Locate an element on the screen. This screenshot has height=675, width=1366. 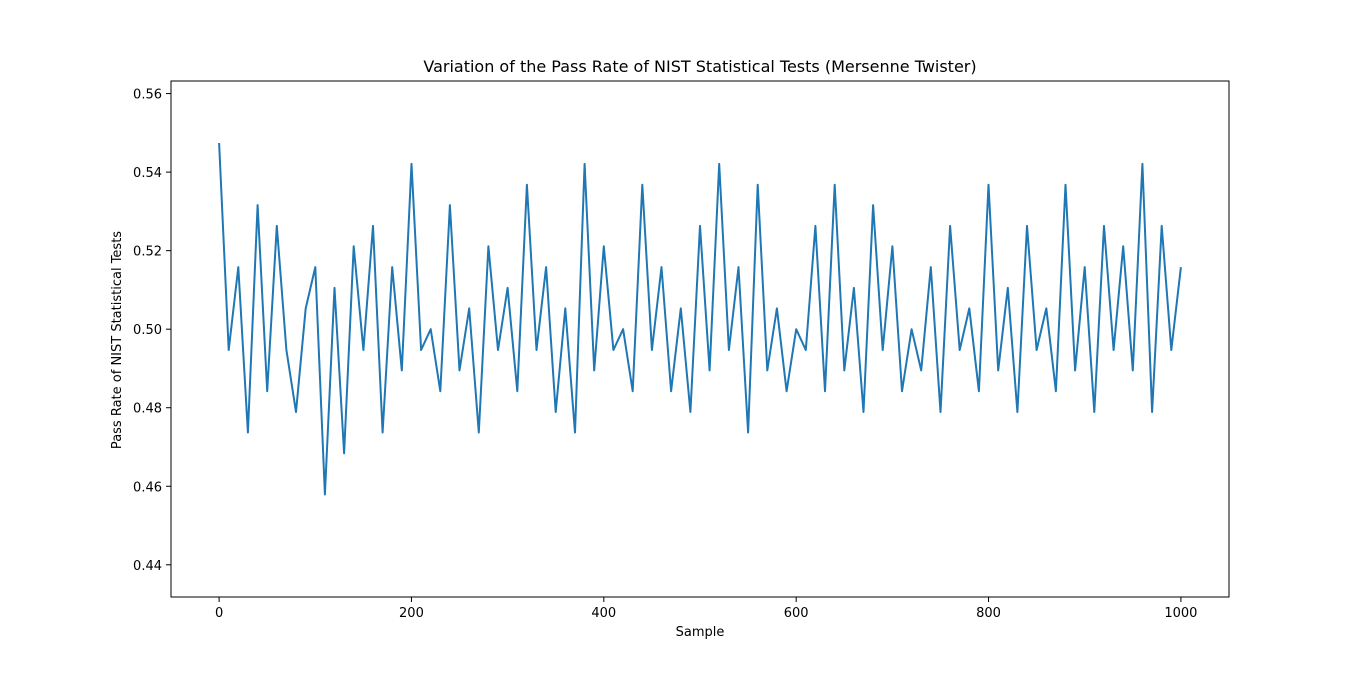
x-axis-title: Sample is located at coordinates (700, 632).